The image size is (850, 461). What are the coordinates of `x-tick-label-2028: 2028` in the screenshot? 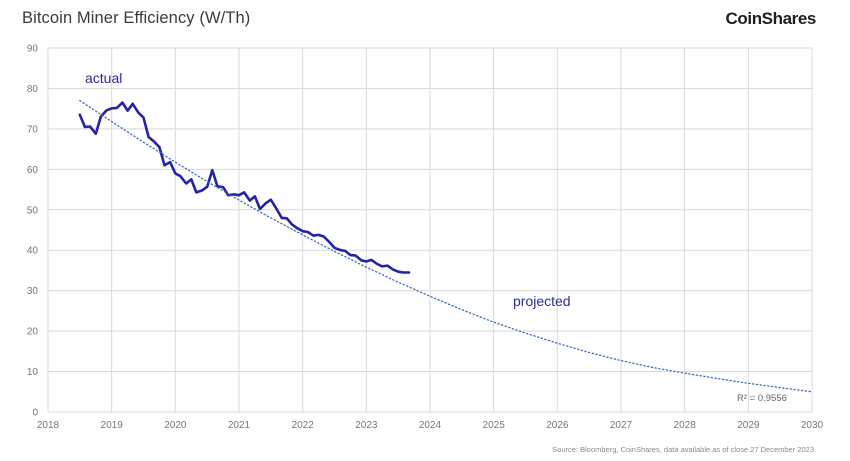 It's located at (685, 425).